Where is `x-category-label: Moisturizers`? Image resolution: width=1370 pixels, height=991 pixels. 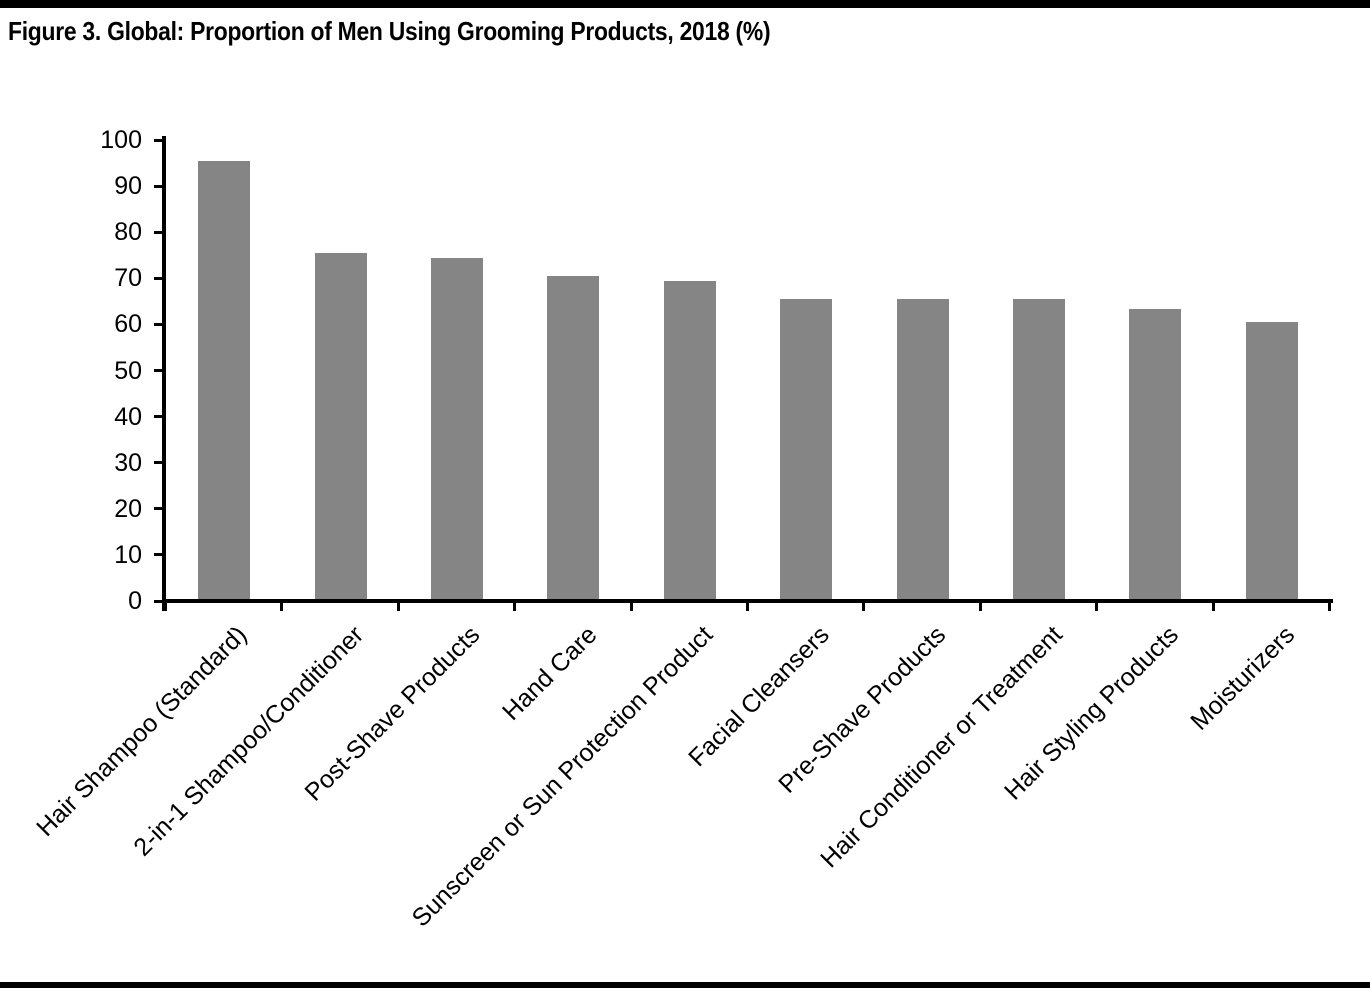
x-category-label: Moisturizers is located at coordinates (1243, 678).